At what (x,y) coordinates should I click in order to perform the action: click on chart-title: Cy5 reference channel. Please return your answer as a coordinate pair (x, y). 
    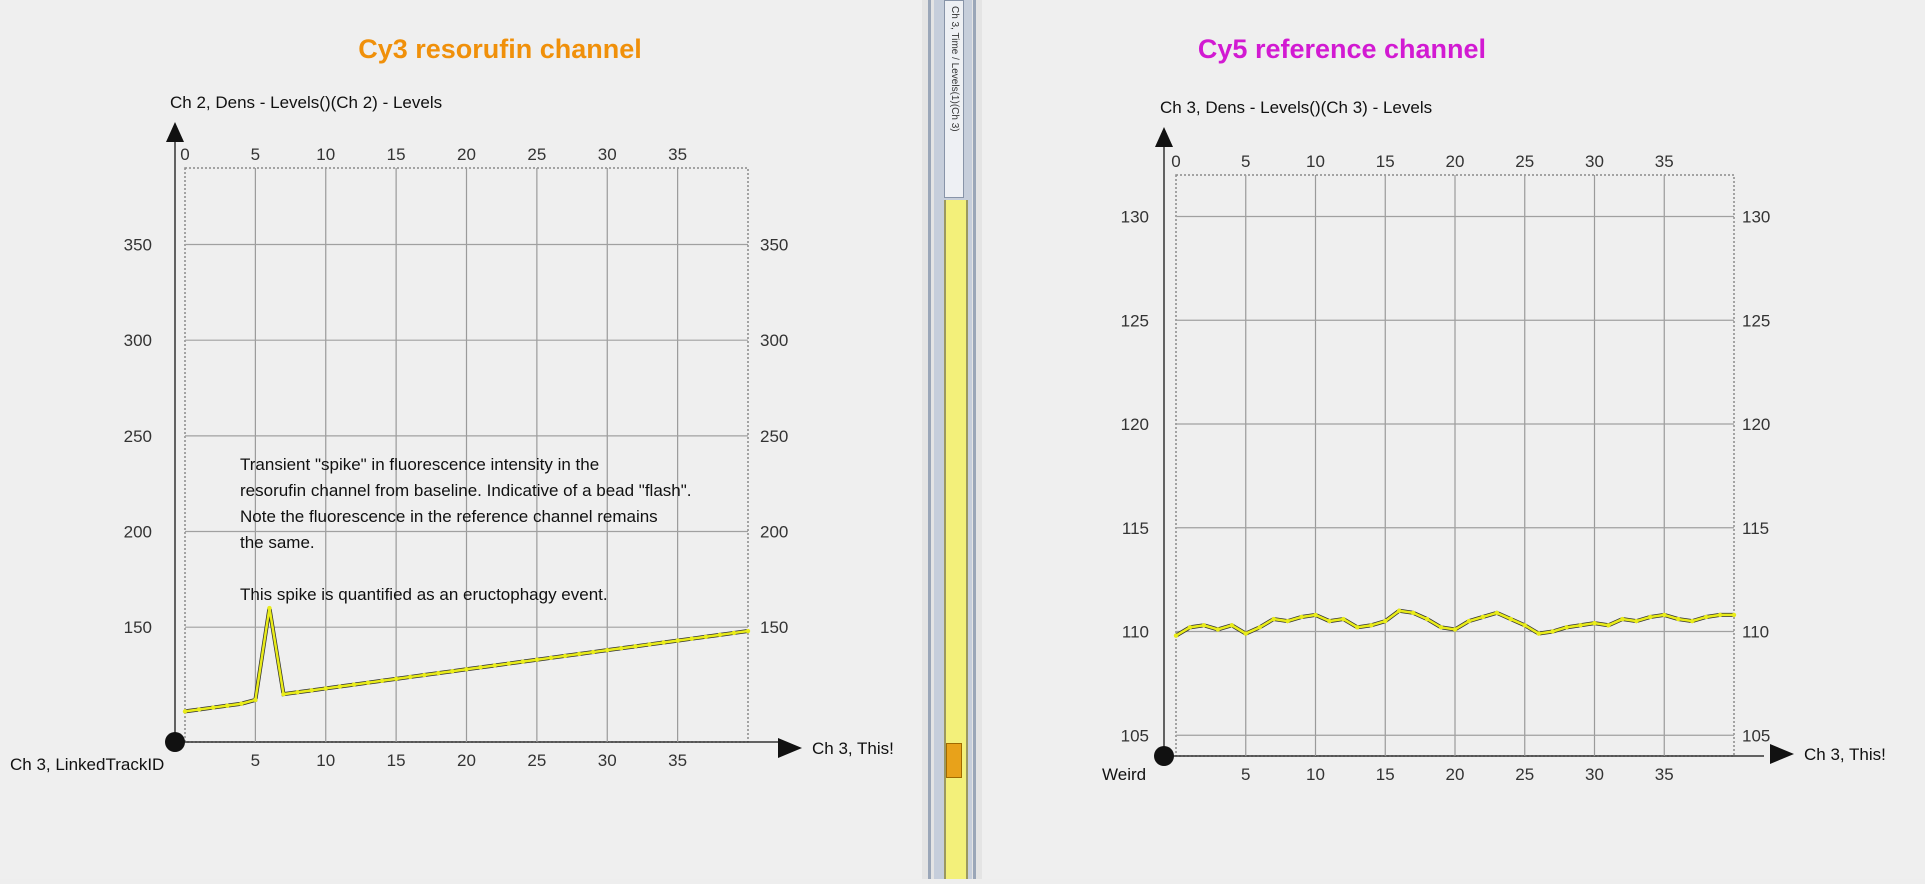
    Looking at the image, I should click on (1342, 49).